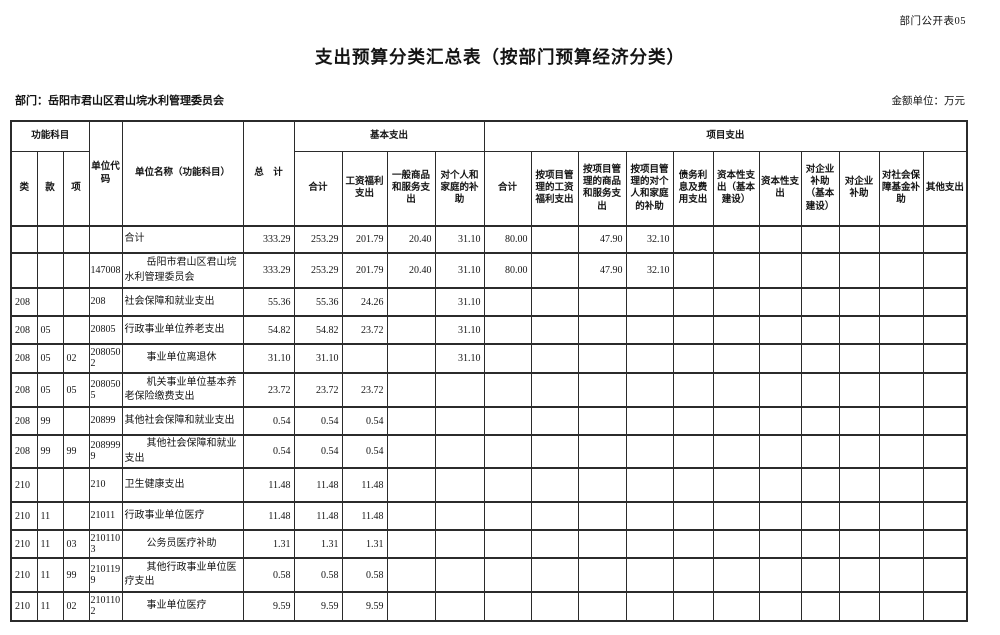 This screenshot has height=635, width=1000. Describe the element at coordinates (602, 270) in the screenshot. I see `cell-project-goods: 47.90` at that location.